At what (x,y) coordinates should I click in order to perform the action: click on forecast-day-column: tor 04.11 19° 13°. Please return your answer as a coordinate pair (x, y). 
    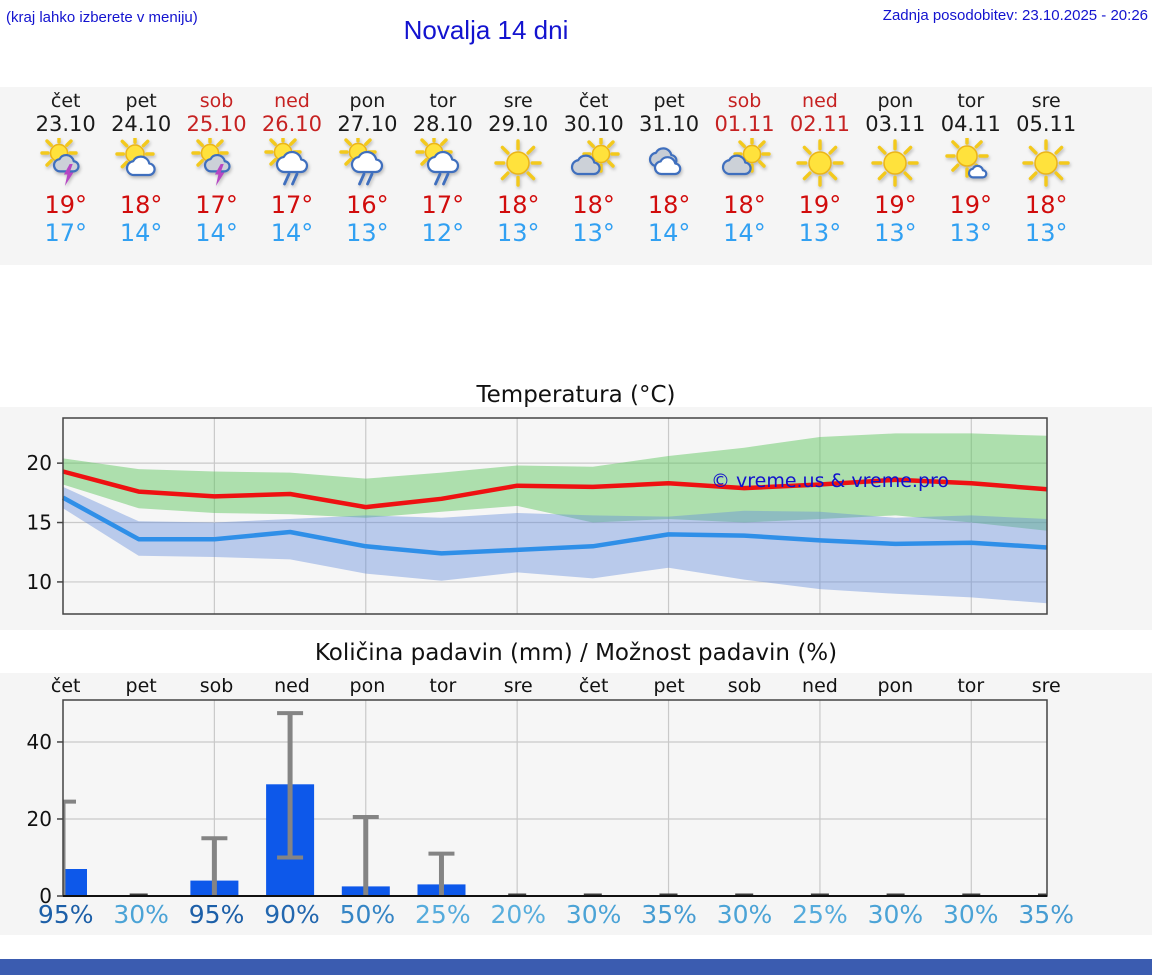
    Looking at the image, I should click on (970, 178).